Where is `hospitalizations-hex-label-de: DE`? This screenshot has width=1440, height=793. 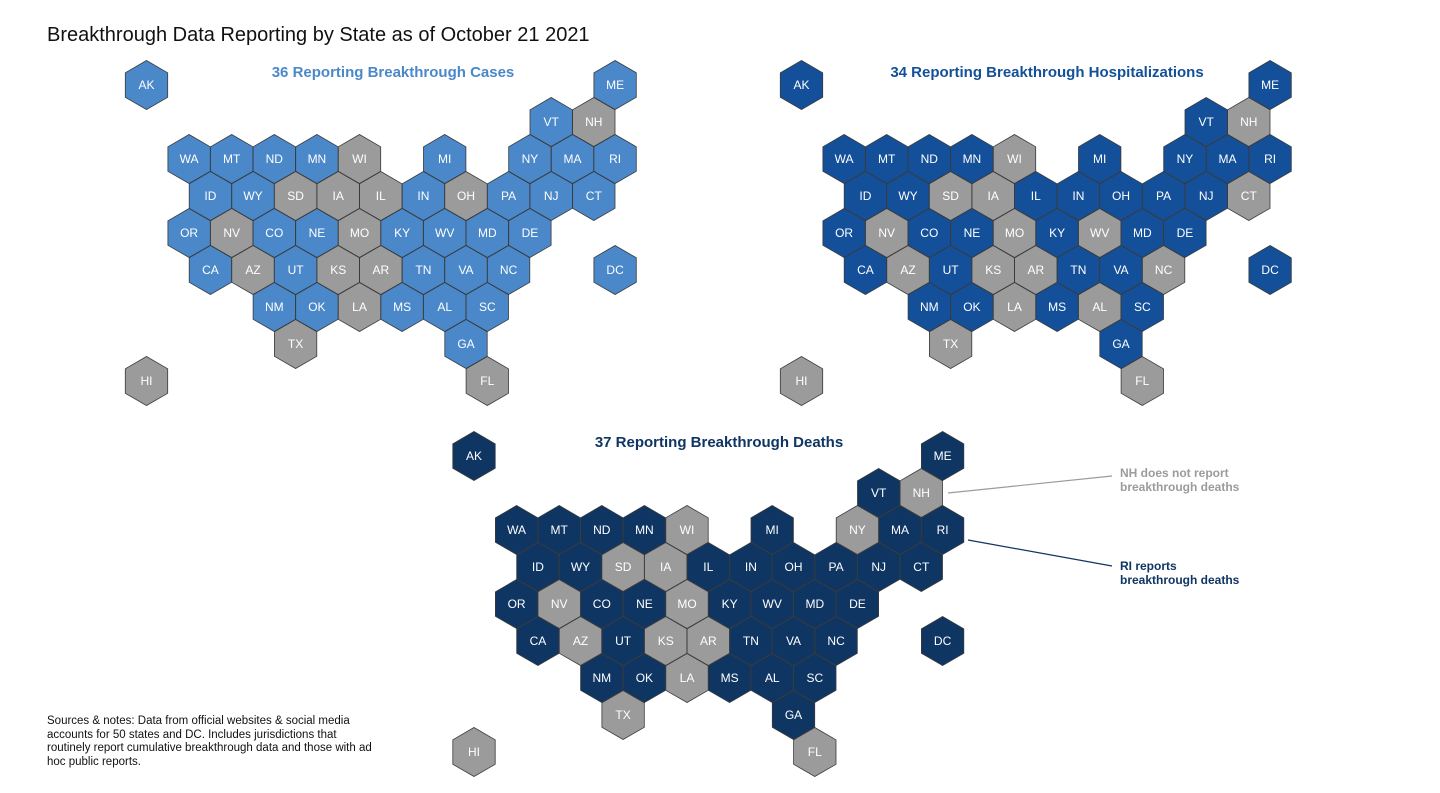
hospitalizations-hex-label-de: DE is located at coordinates (1185, 233).